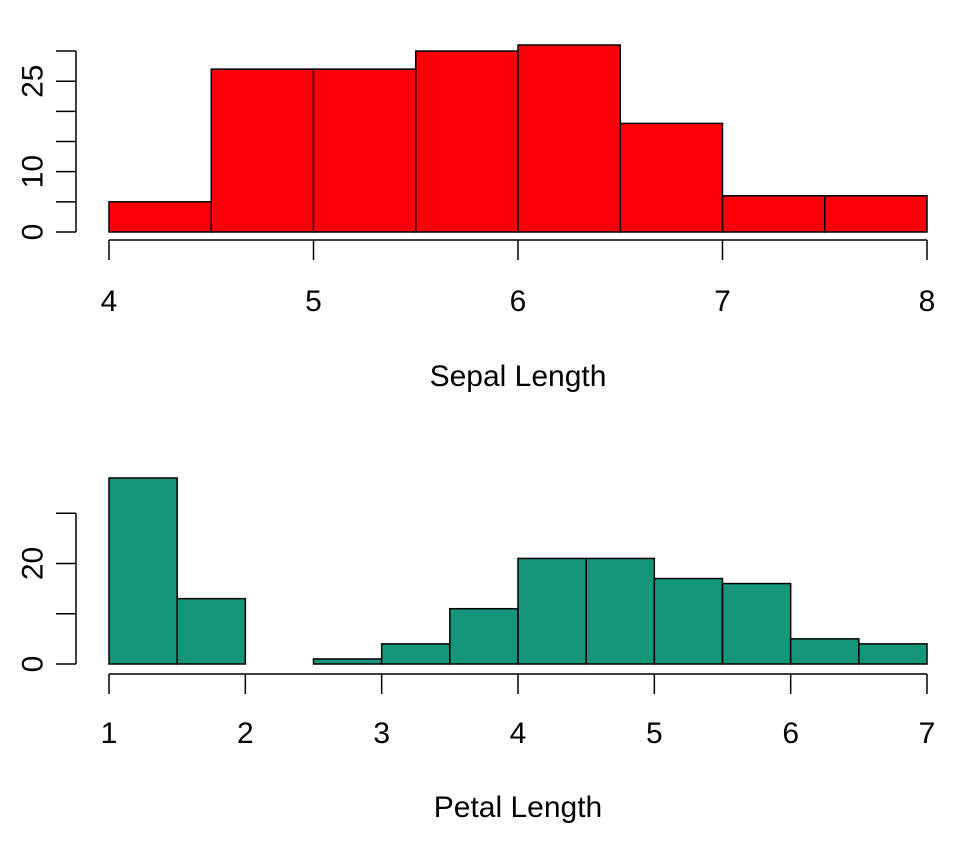  I want to click on sepal-length-y-axis: 0 10 25, so click(47, 145).